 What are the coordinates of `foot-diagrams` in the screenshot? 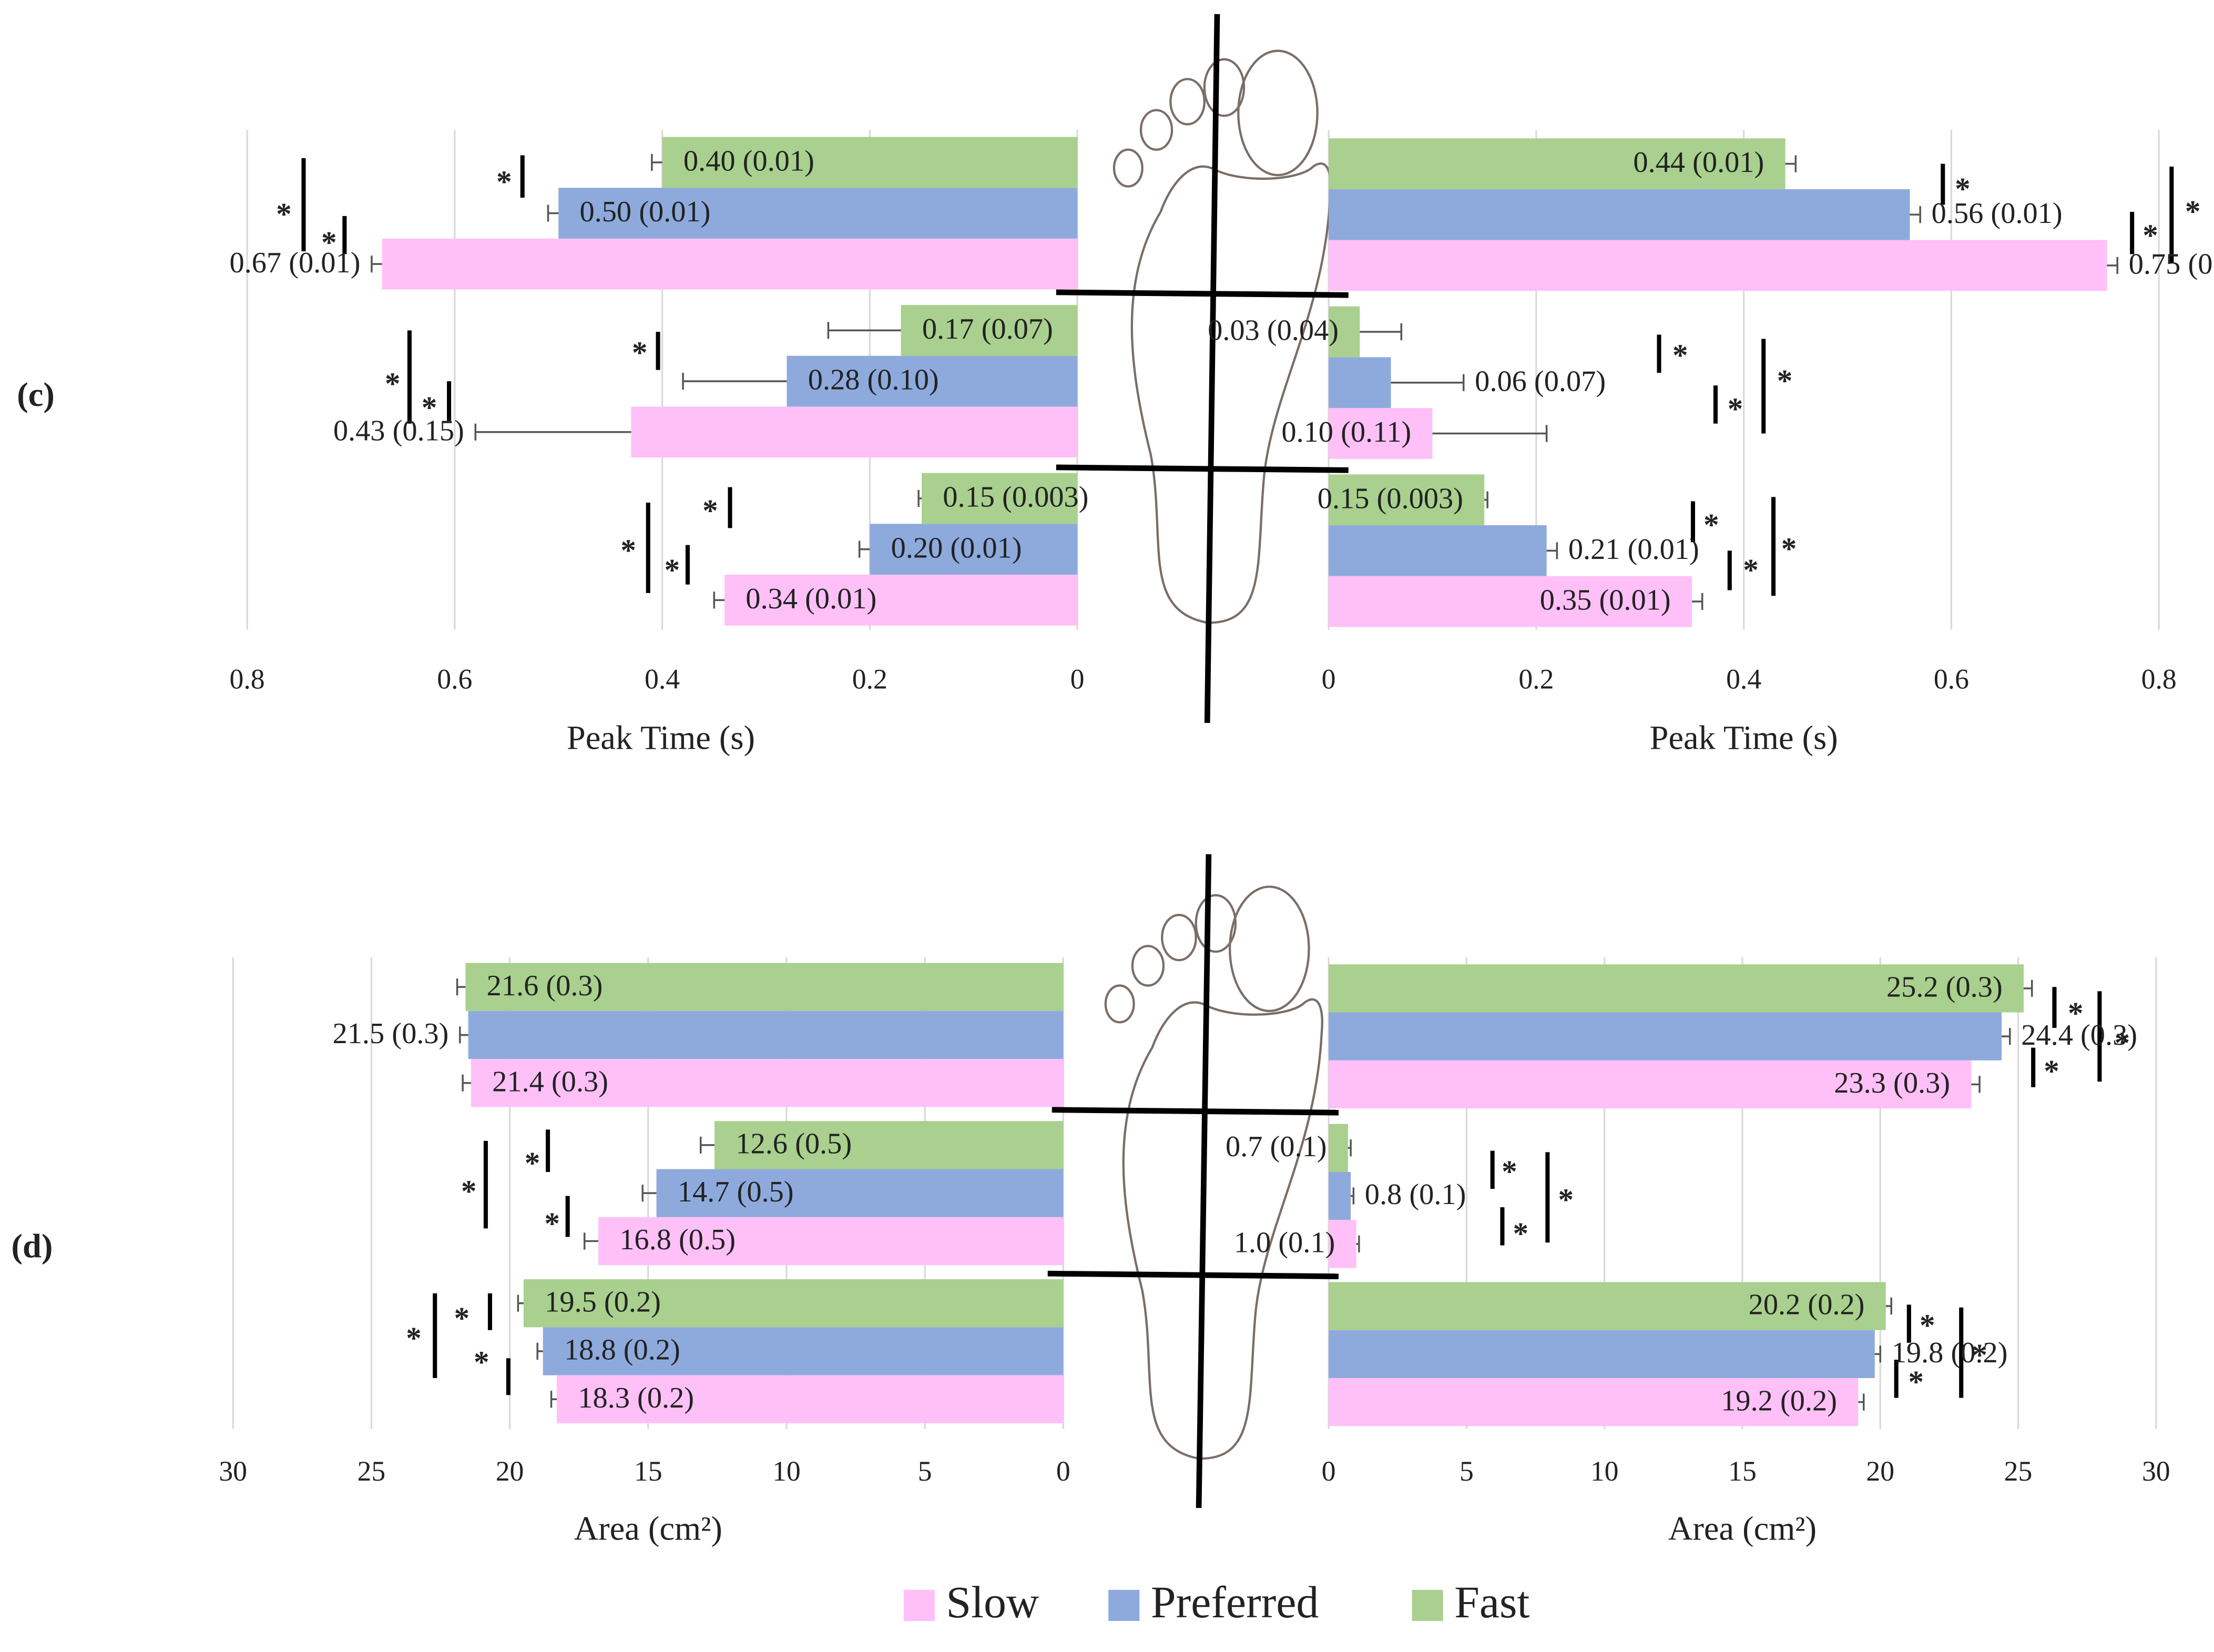 It's located at (1219, 754).